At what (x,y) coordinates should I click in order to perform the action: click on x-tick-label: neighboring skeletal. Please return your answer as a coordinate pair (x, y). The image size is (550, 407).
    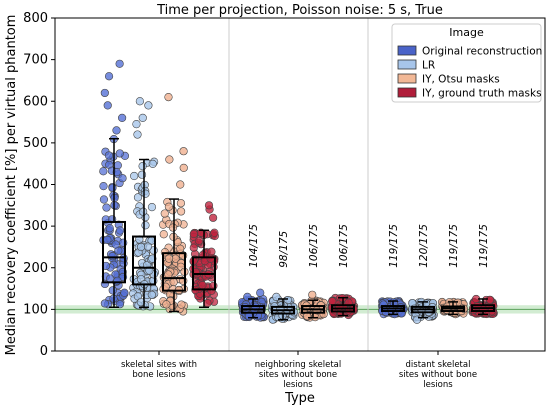
    Looking at the image, I should click on (298, 365).